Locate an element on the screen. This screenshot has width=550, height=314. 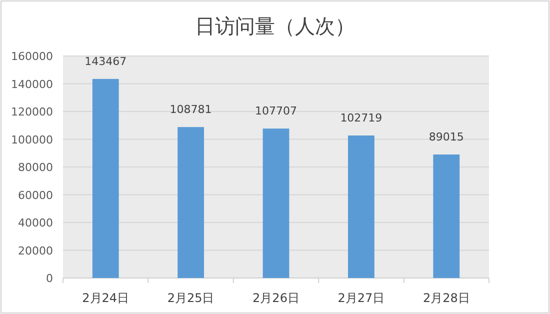
data-label: 107707 is located at coordinates (276, 111).